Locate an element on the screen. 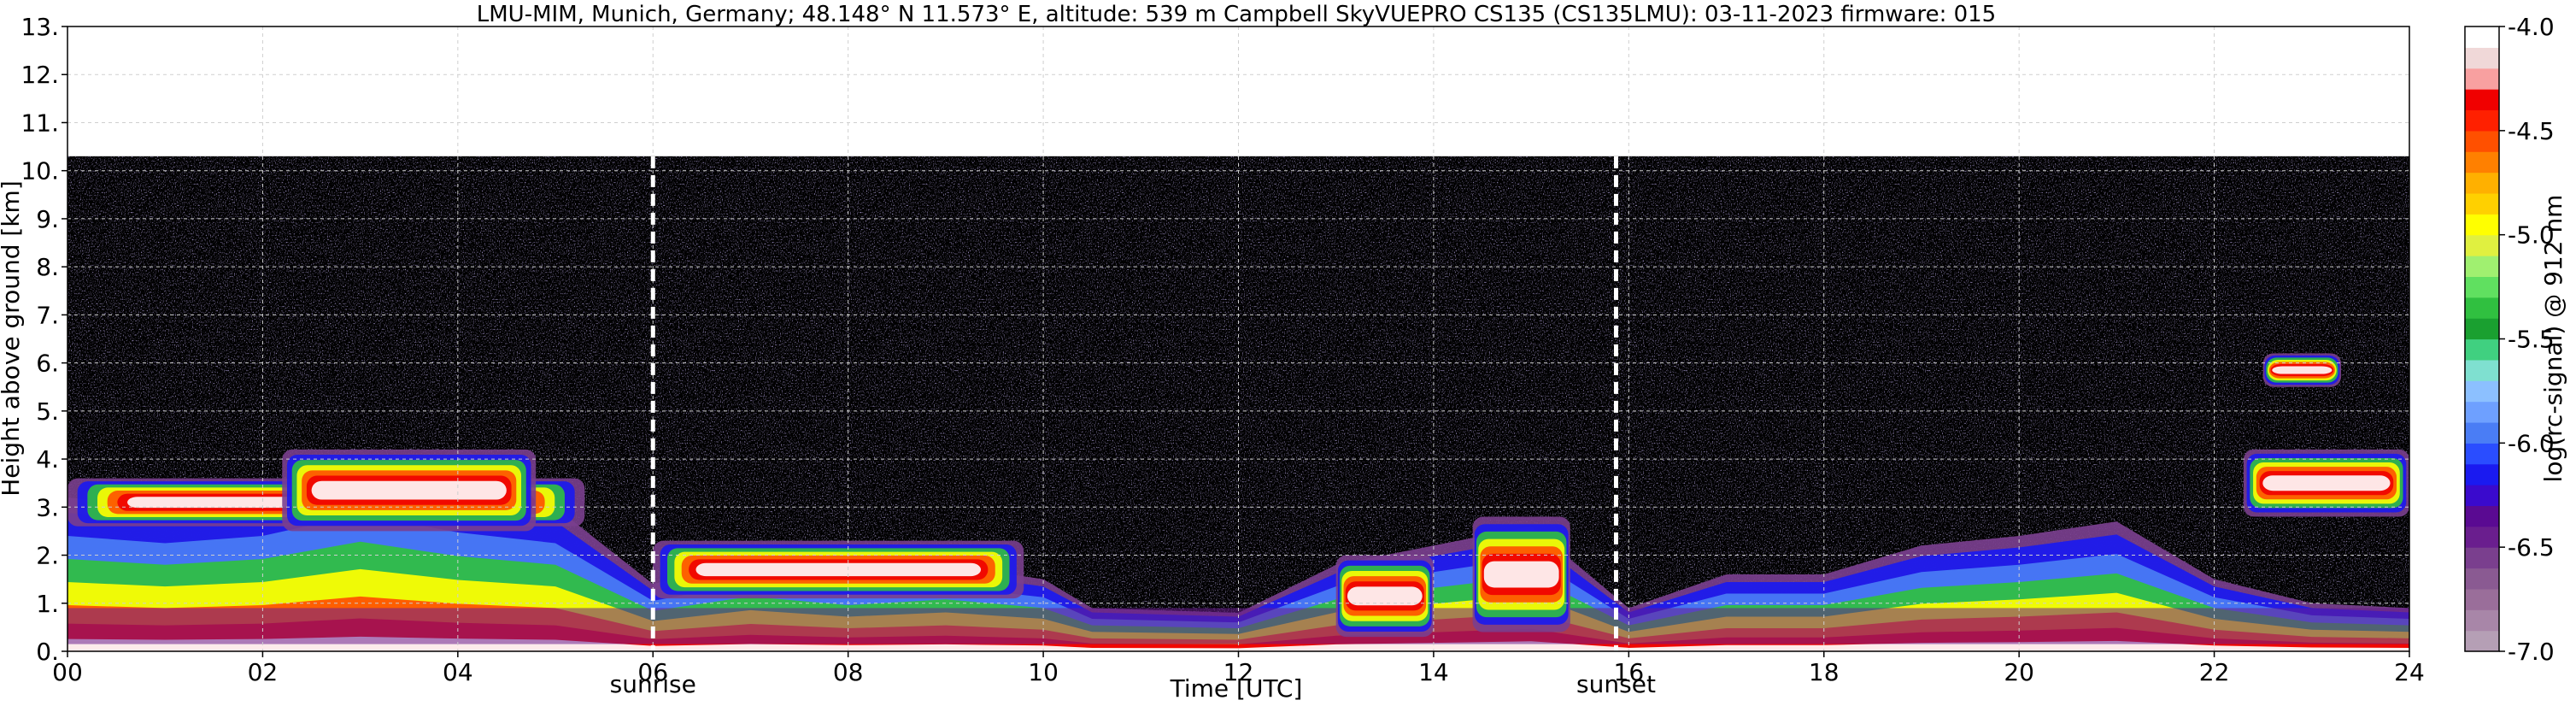  x-tick-label: 24 is located at coordinates (2409, 672).